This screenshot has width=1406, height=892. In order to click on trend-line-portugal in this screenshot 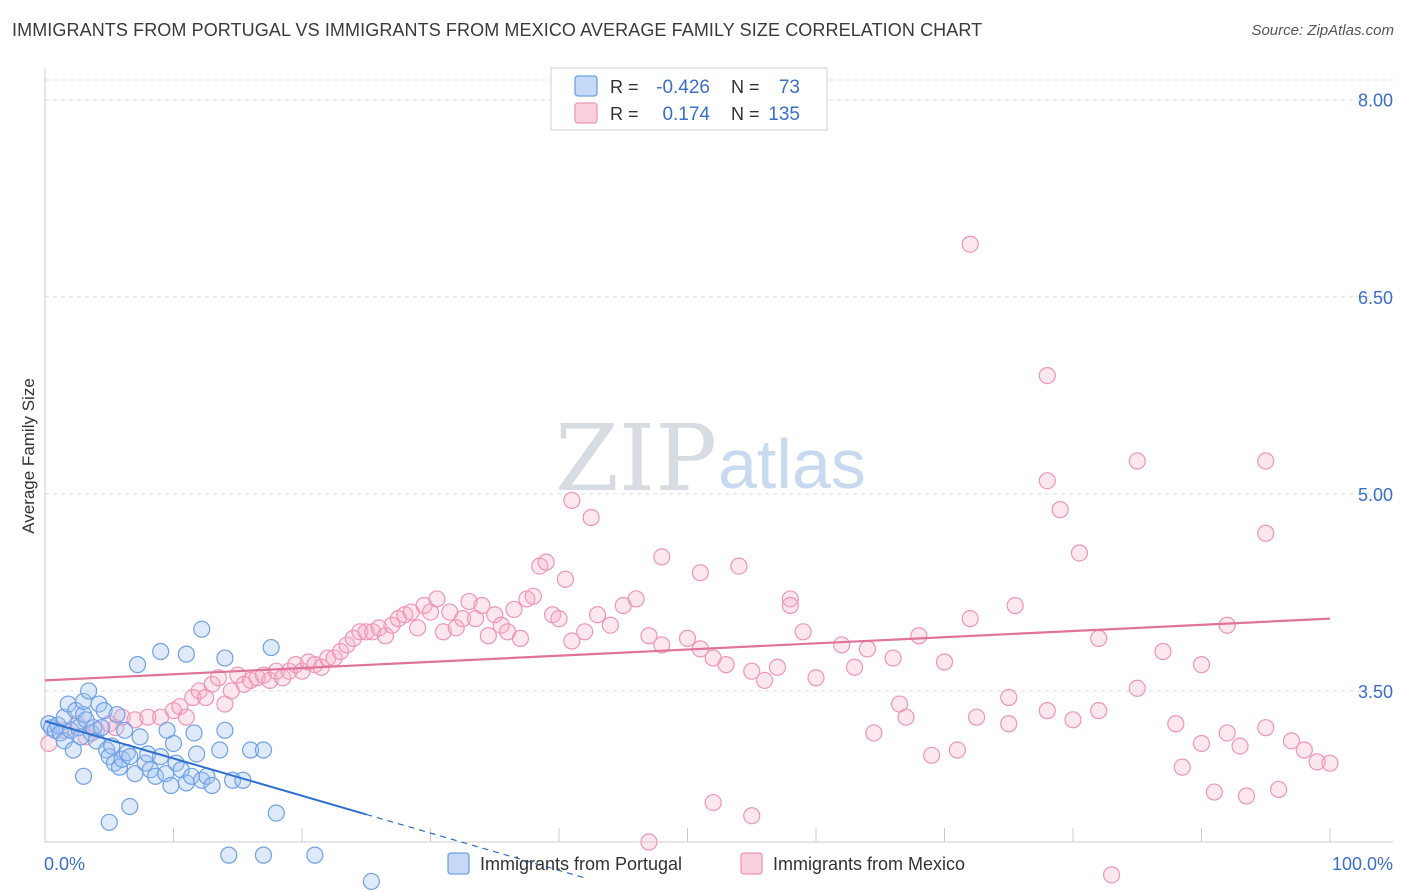, I will do `click(205, 768)`.